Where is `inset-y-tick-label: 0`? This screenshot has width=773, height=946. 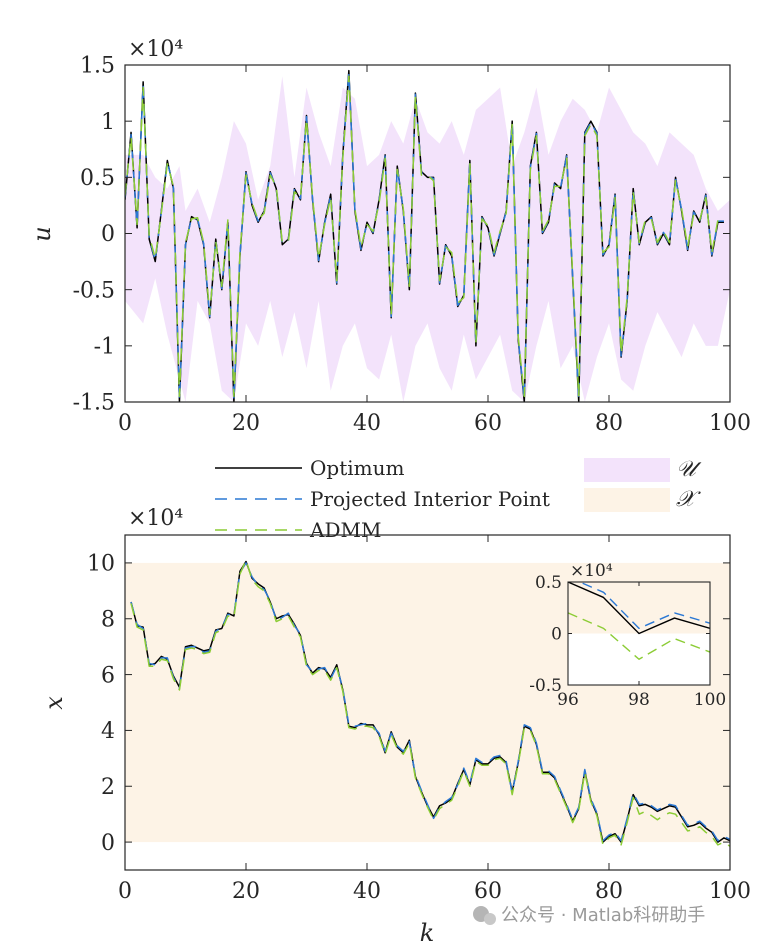 inset-y-tick-label: 0 is located at coordinates (556, 634).